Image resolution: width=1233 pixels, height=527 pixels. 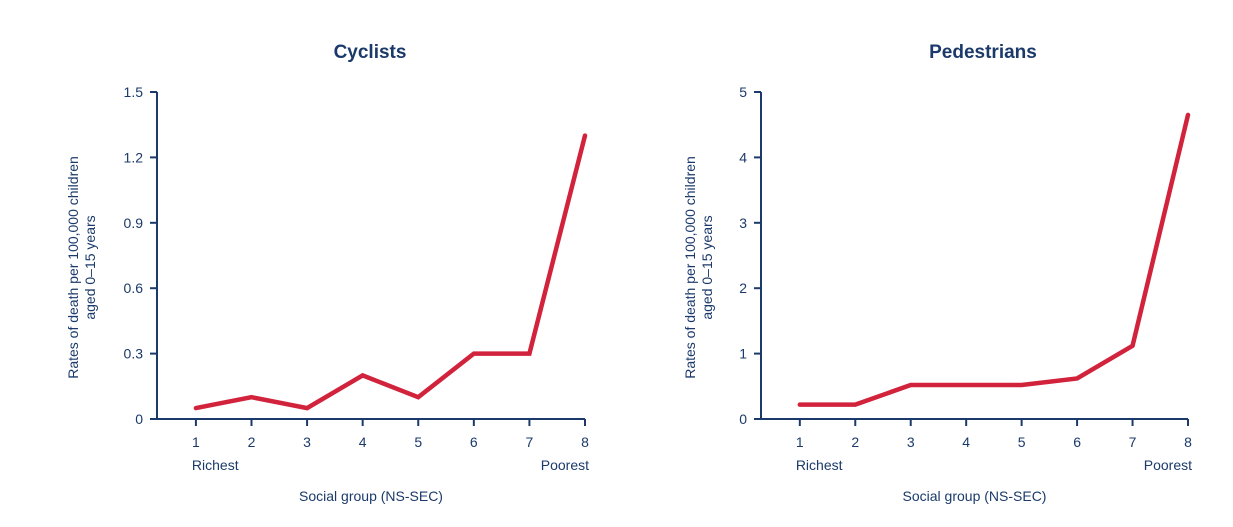 I want to click on y-tick-label: 0.6, so click(x=134, y=288).